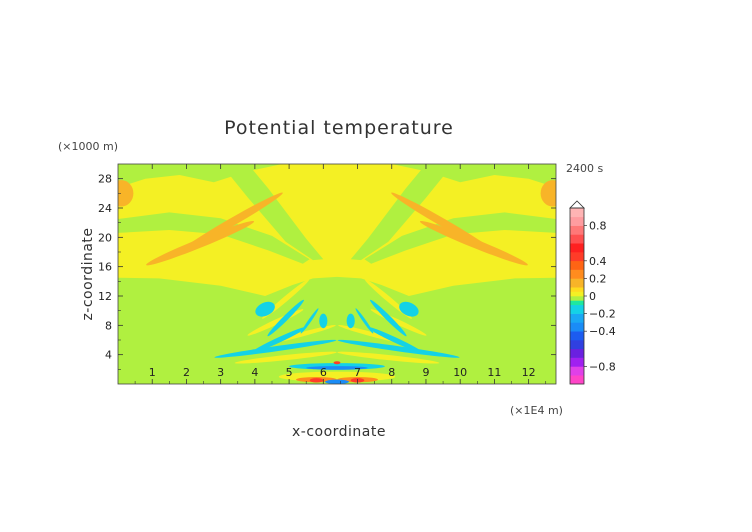 The width and height of the screenshot is (752, 532). Describe the element at coordinates (108, 355) in the screenshot. I see `y-tick-label: 4` at that location.